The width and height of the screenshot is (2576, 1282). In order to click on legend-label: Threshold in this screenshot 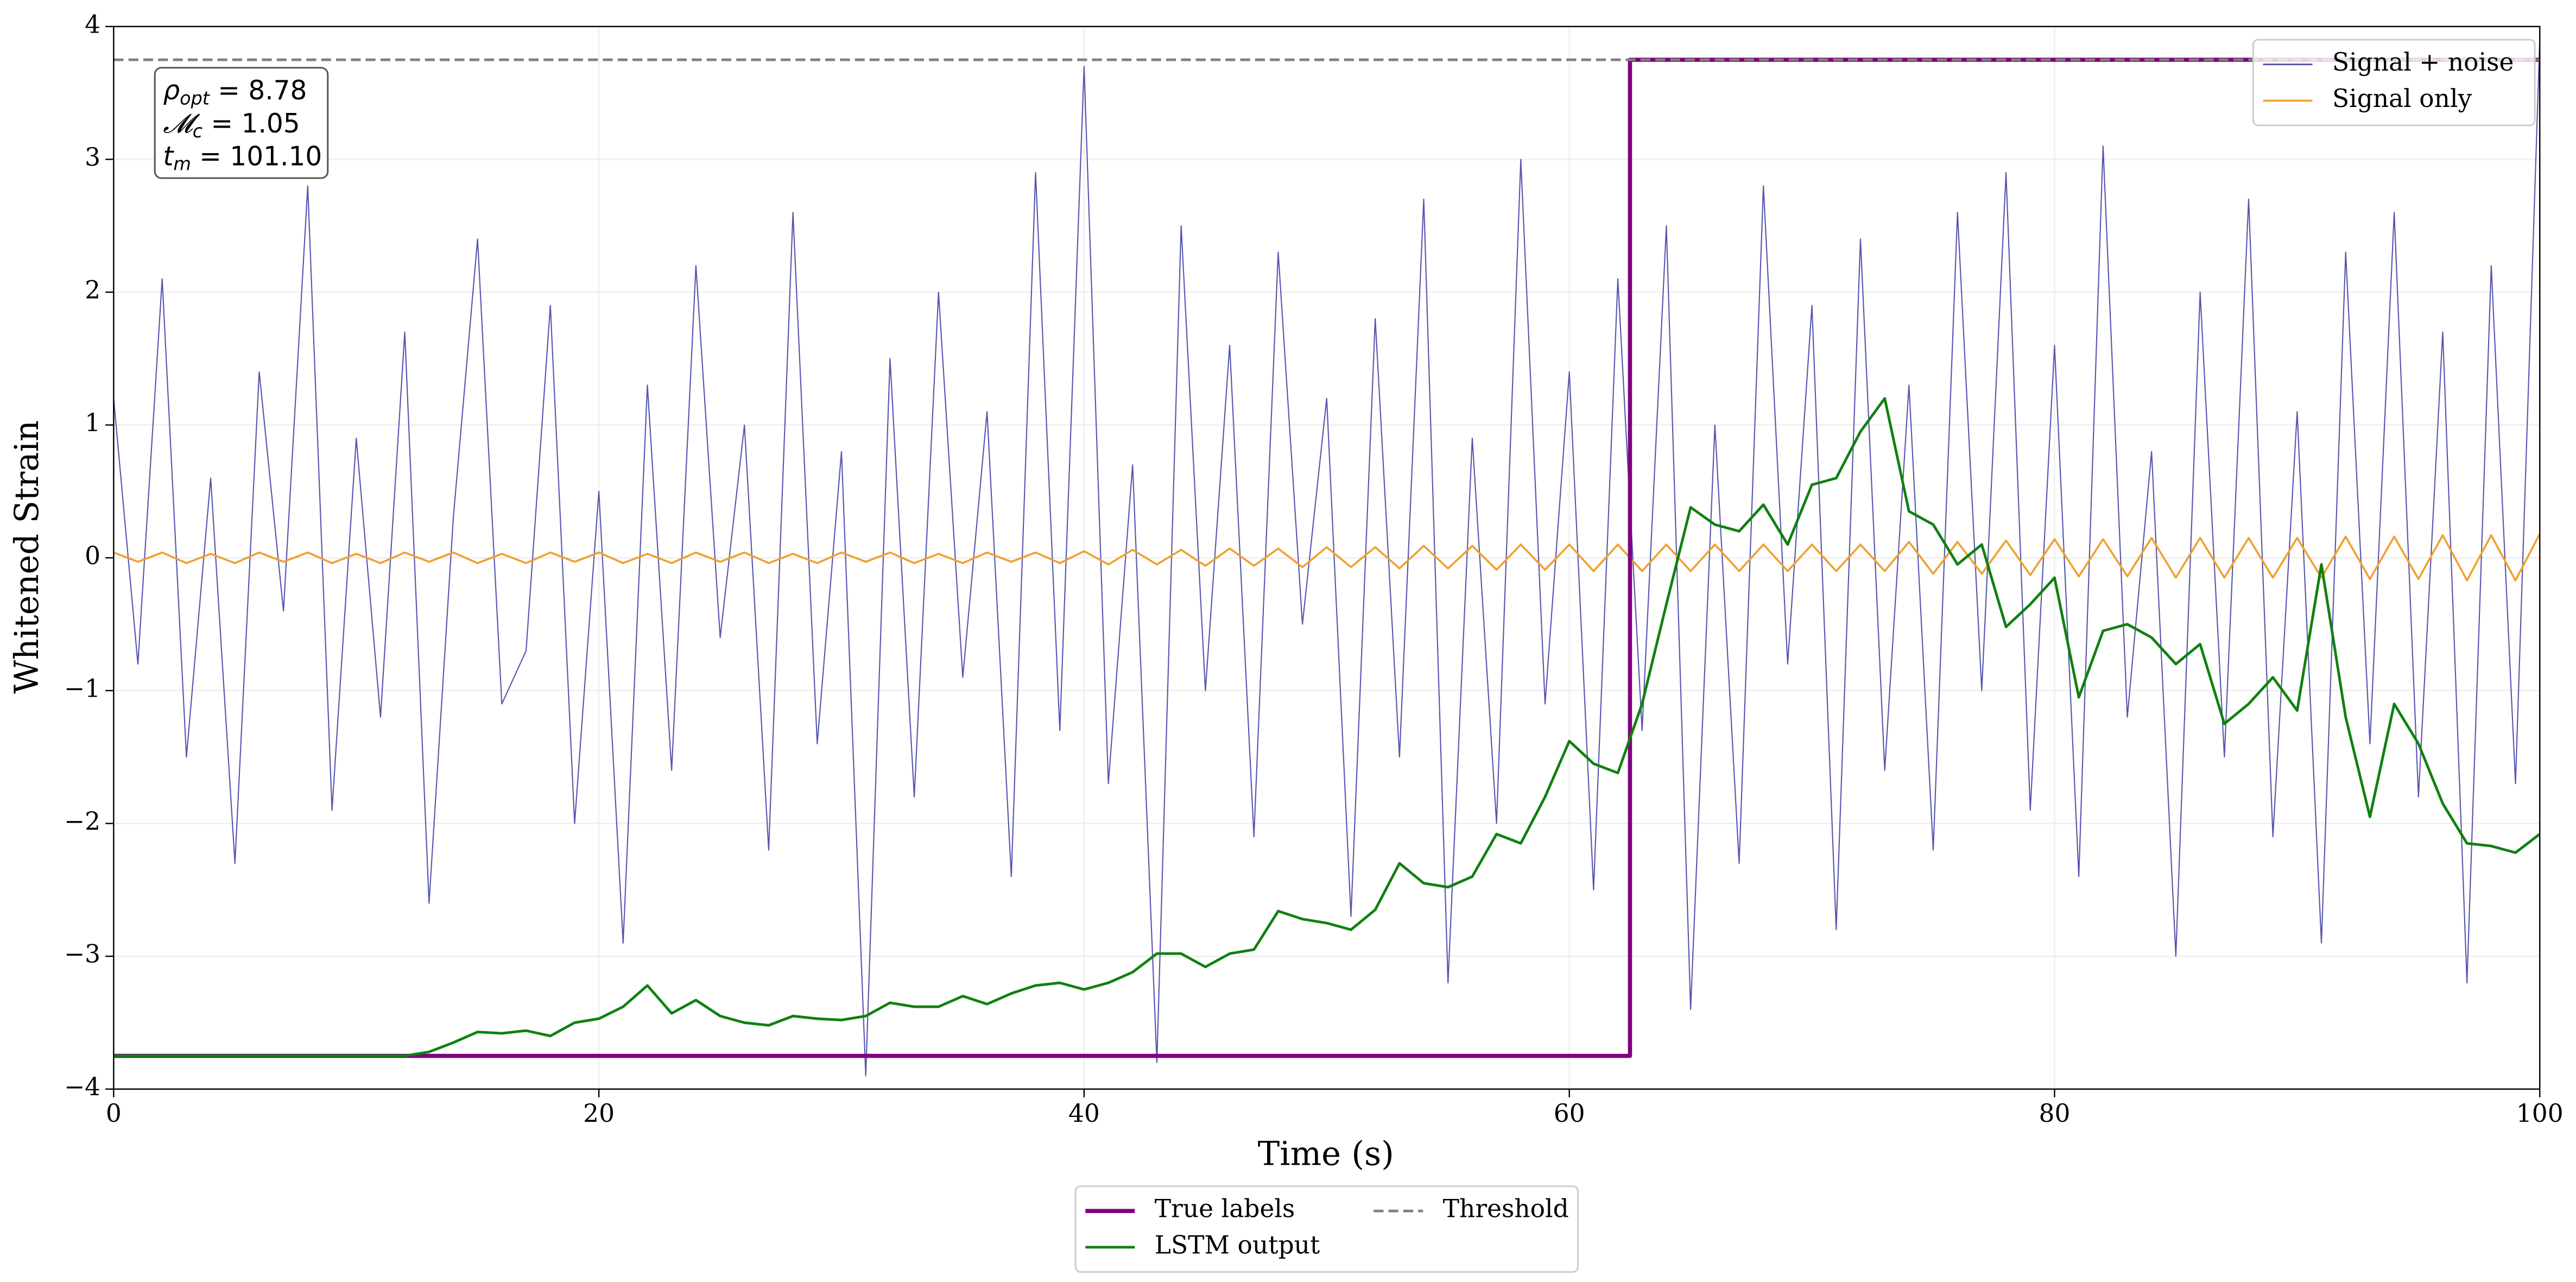, I will do `click(1506, 1209)`.